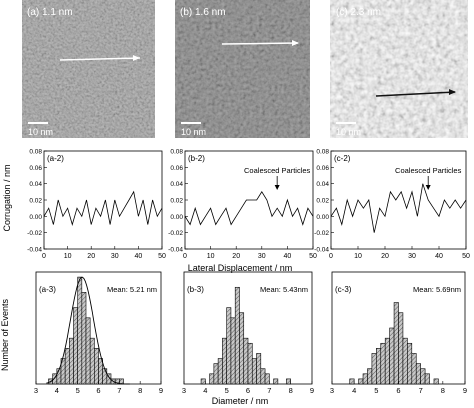  I want to click on scan-arrow-a, so click(100, 59).